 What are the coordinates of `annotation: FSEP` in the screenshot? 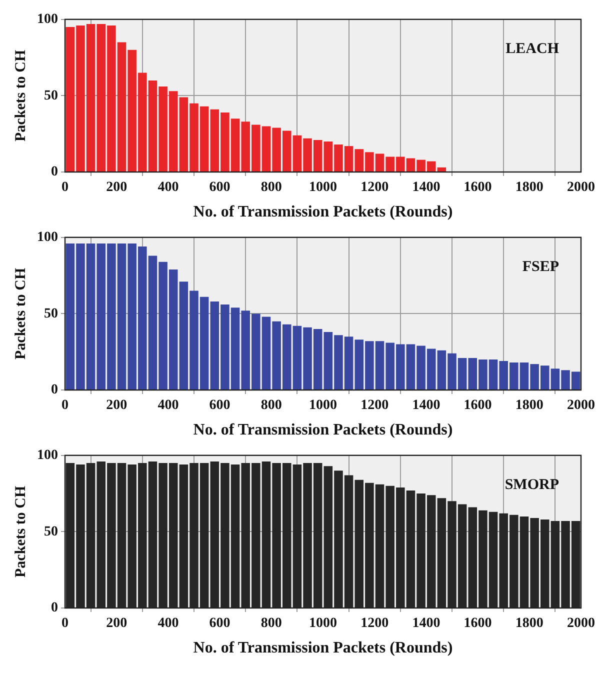 It's located at (540, 266).